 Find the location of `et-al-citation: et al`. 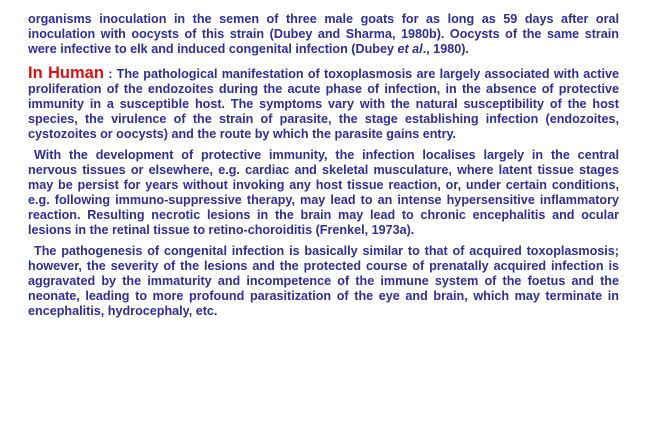

et-al-citation: et al is located at coordinates (410, 49).